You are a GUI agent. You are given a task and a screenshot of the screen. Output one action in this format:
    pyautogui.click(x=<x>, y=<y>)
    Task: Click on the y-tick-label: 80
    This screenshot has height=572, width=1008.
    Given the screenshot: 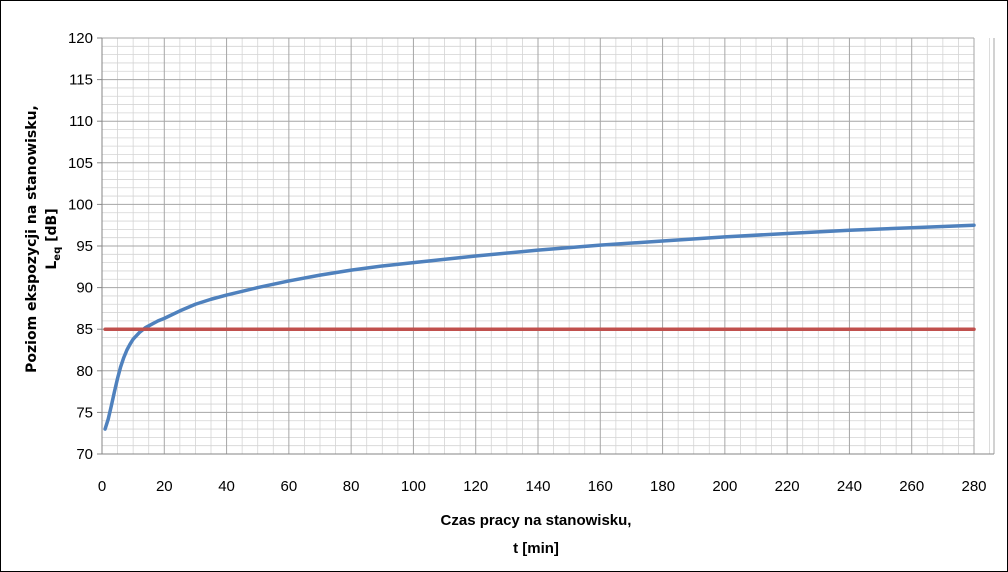 What is the action you would take?
    pyautogui.click(x=84, y=371)
    